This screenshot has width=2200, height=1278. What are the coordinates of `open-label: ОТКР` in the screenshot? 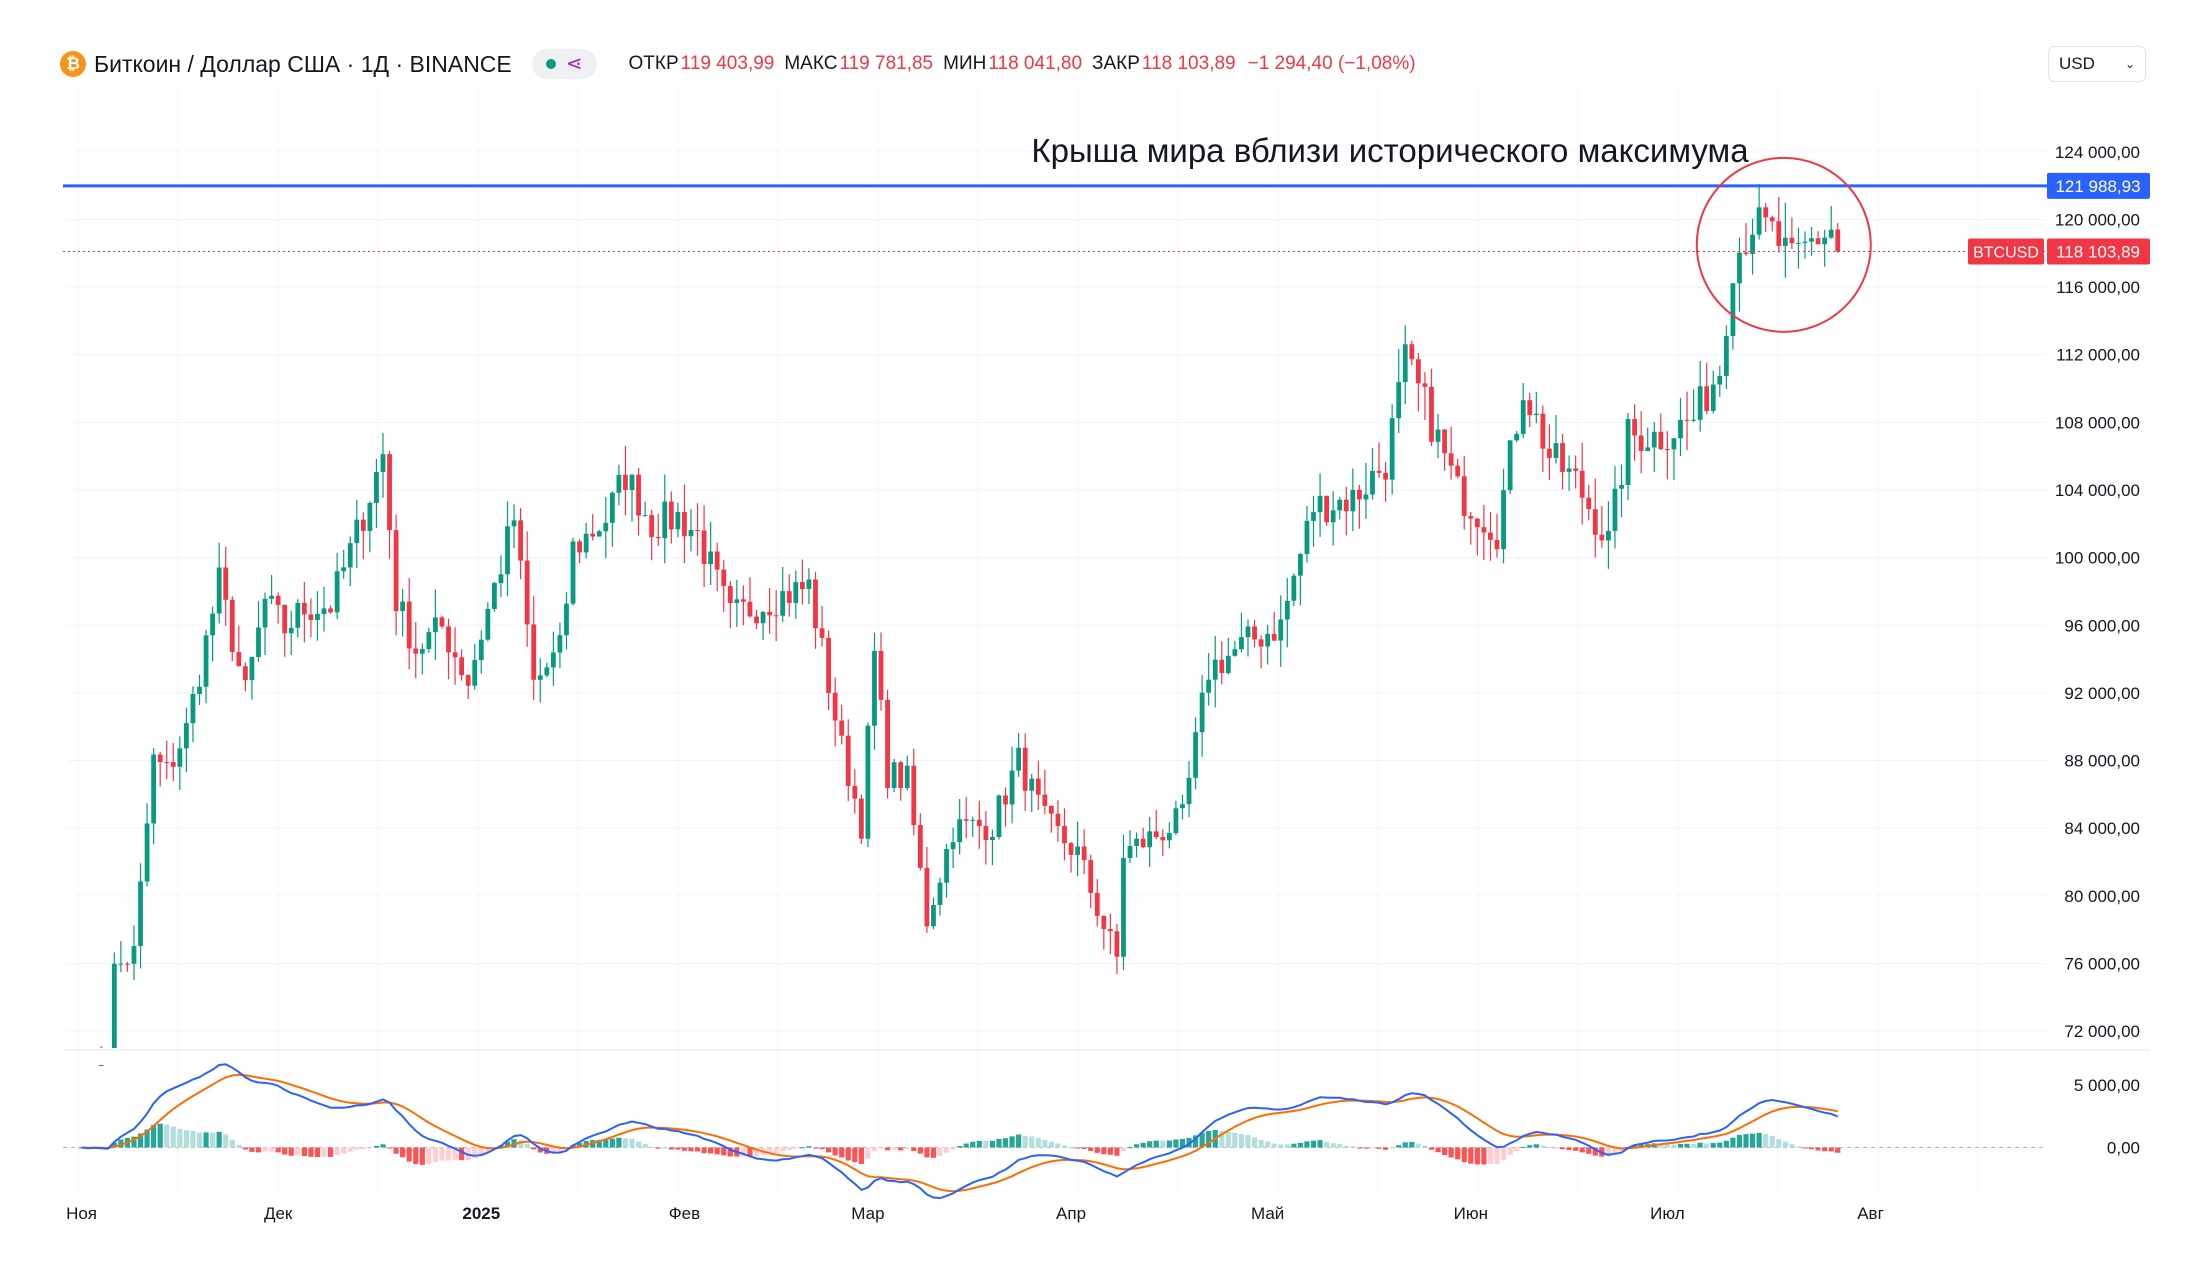 It's located at (653, 63).